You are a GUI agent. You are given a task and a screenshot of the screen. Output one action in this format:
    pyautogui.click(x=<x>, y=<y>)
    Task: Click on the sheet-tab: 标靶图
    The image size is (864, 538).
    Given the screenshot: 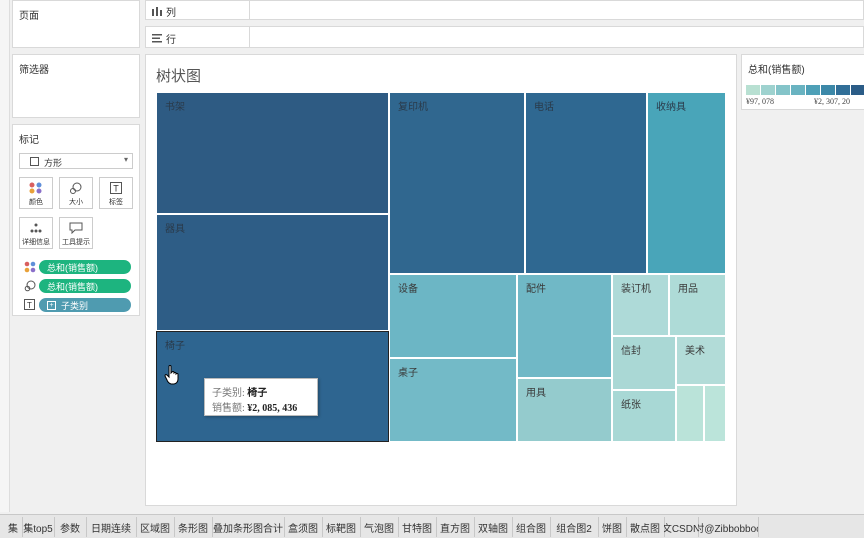 What is the action you would take?
    pyautogui.click(x=341, y=527)
    